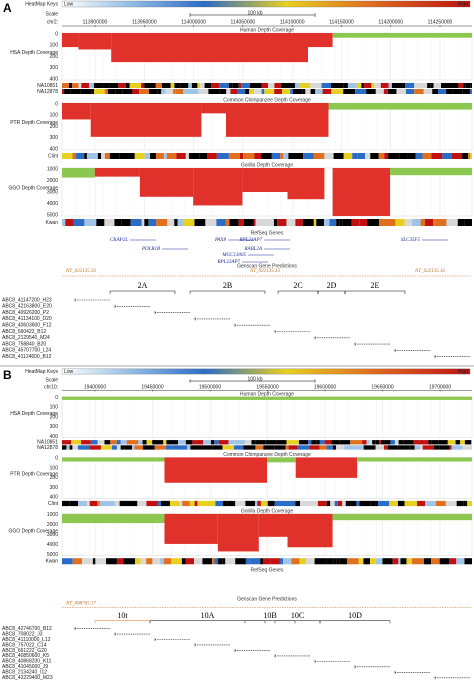 The image size is (474, 685). What do you see at coordinates (267, 100) in the screenshot?
I see `track-title: Common Chimpanzee Depth Coverage` at bounding box center [267, 100].